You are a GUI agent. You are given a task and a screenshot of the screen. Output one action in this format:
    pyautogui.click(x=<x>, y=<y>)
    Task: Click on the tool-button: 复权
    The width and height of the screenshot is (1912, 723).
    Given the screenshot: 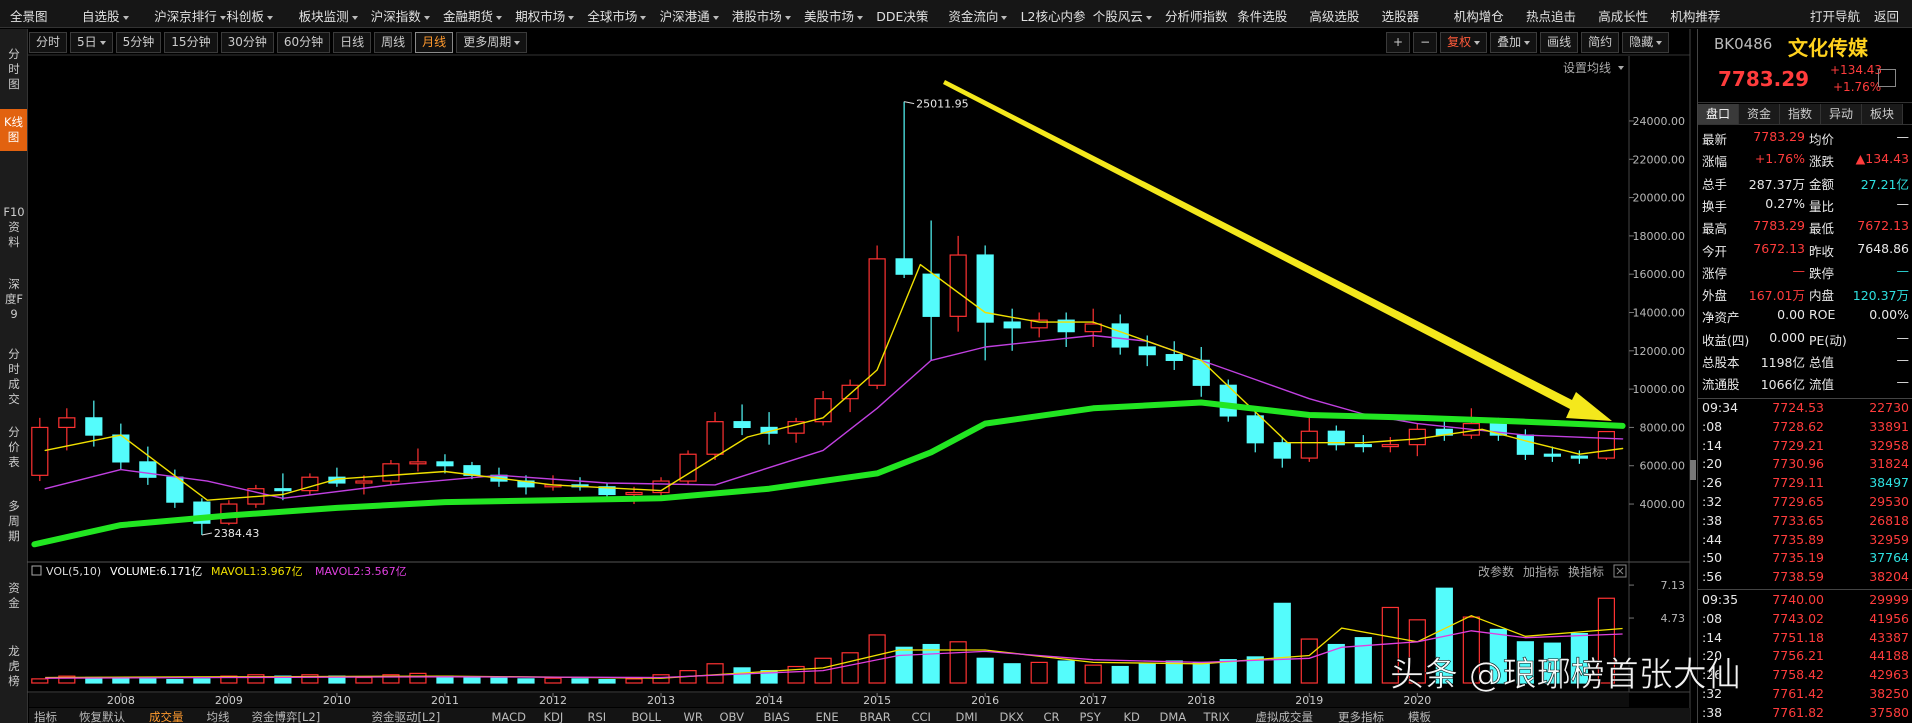 What is the action you would take?
    pyautogui.click(x=1464, y=42)
    